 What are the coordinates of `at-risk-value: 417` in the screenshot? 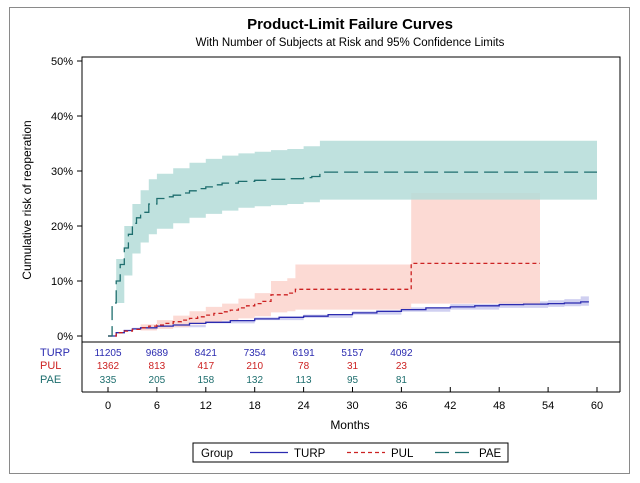 It's located at (205, 366).